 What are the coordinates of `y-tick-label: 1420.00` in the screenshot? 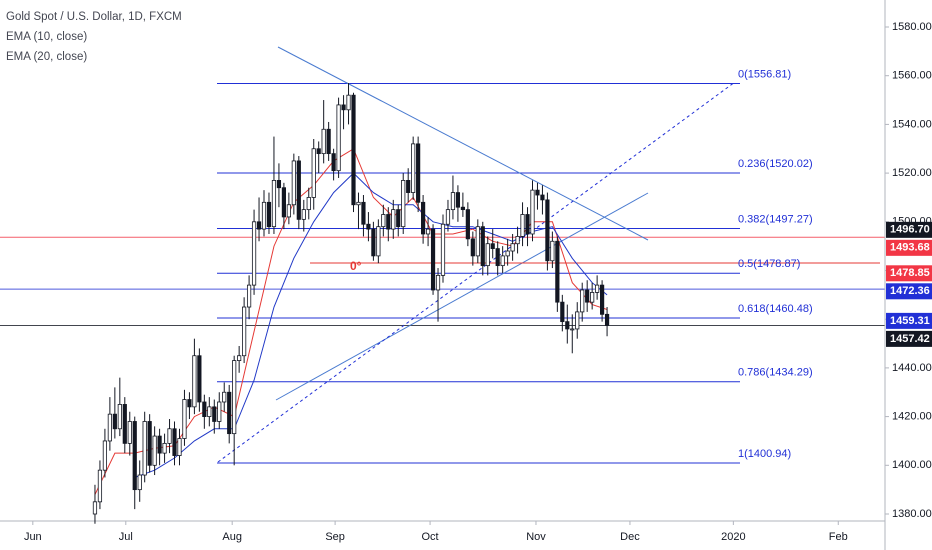 It's located at (912, 417).